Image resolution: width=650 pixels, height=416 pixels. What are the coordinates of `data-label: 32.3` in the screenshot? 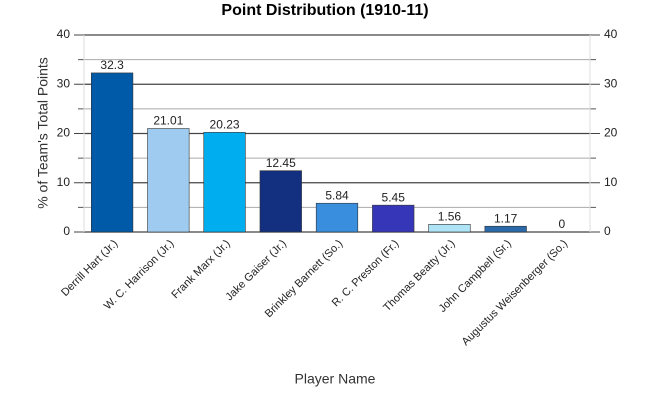 It's located at (112, 65).